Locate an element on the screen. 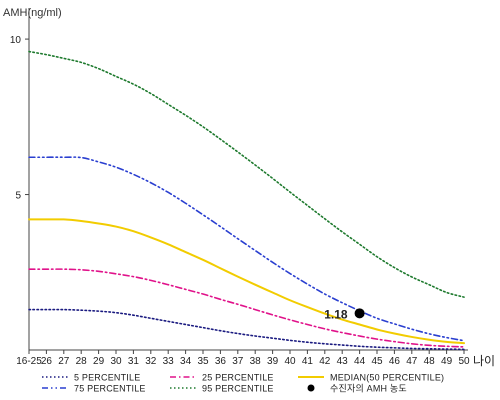 This screenshot has height=400, width=500. x-tick-label: 46 is located at coordinates (395, 361).